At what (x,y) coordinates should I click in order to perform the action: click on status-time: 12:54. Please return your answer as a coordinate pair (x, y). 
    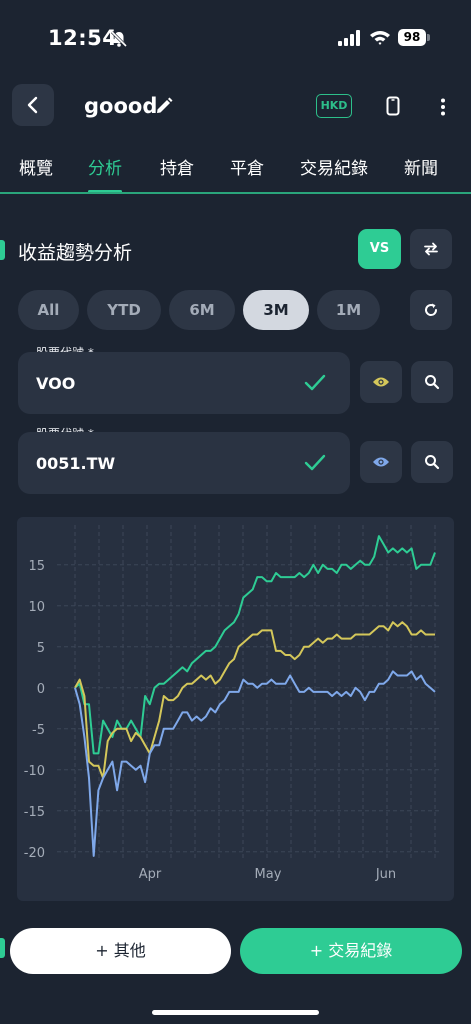
    Looking at the image, I should click on (83, 38).